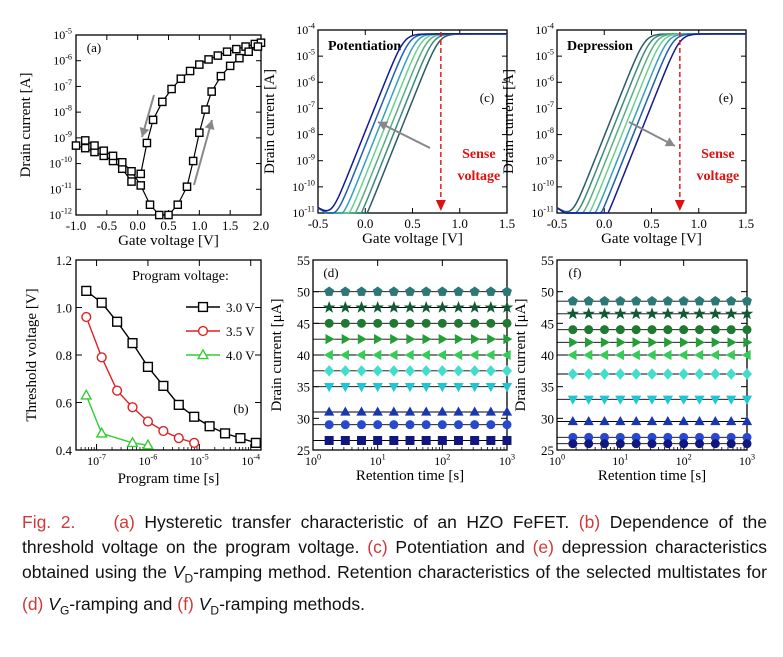 The image size is (783, 657). I want to click on panel-f-ylabel: Drain current [μA], so click(521, 355).